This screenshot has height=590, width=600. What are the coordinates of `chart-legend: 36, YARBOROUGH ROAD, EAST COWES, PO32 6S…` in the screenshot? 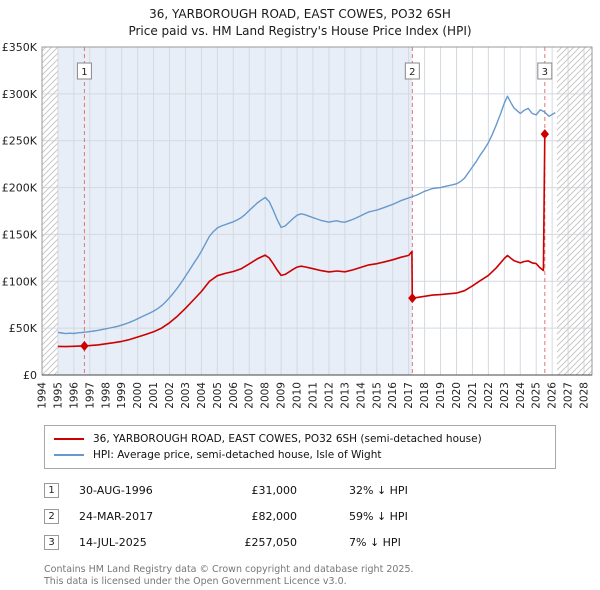 It's located at (300, 447).